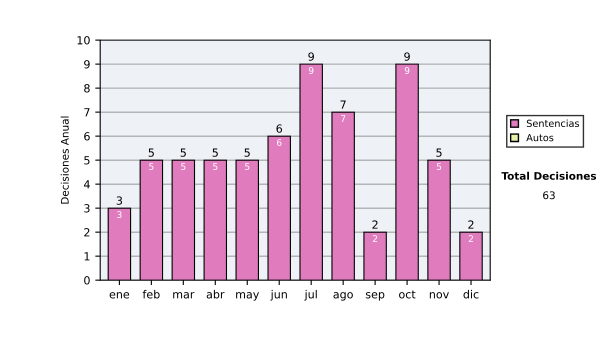  Describe the element at coordinates (183, 295) in the screenshot. I see `x-tick-label: mar` at that location.